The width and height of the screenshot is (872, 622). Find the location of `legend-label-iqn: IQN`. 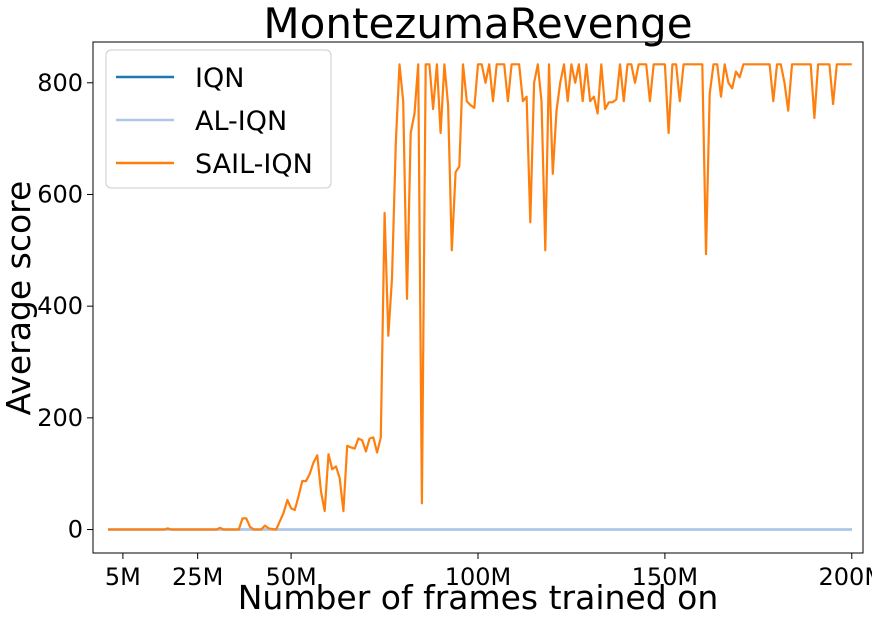

legend-label-iqn: IQN is located at coordinates (219, 78).